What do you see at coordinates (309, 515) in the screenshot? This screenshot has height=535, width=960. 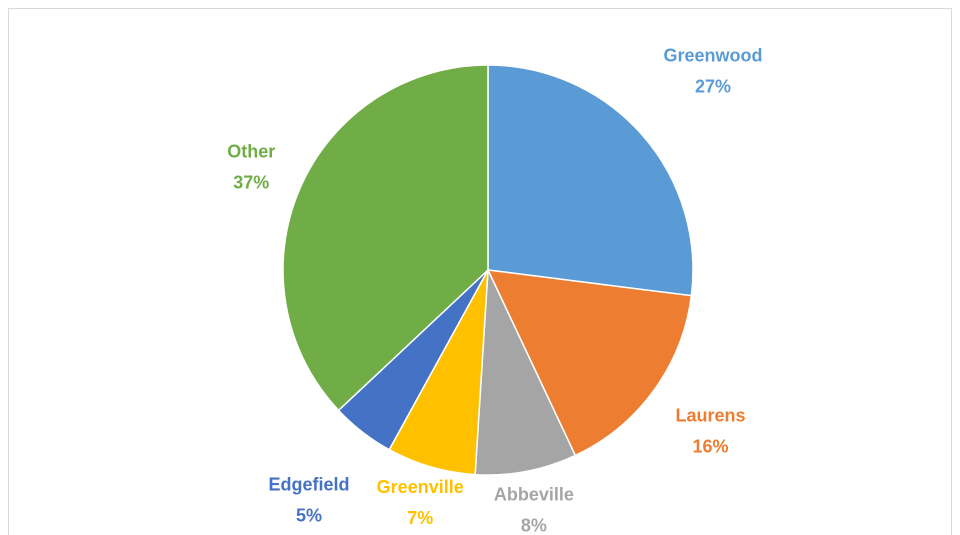 I see `slice-value-label: 5%` at bounding box center [309, 515].